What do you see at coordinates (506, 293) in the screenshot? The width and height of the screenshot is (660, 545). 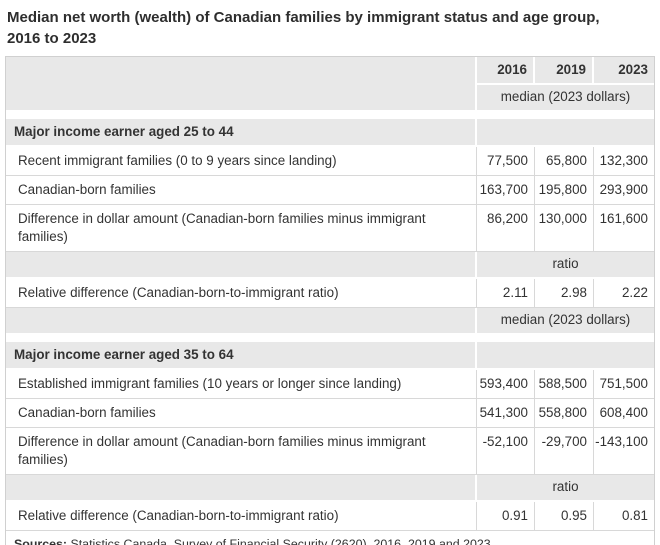 I see `value-cell-2016: 2.11` at bounding box center [506, 293].